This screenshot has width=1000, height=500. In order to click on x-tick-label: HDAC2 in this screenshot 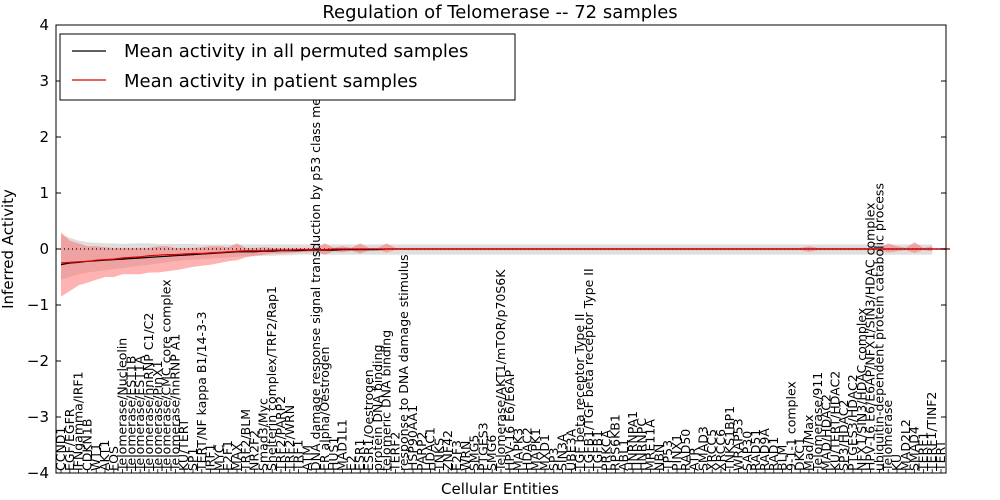, I will do `click(526, 449)`.